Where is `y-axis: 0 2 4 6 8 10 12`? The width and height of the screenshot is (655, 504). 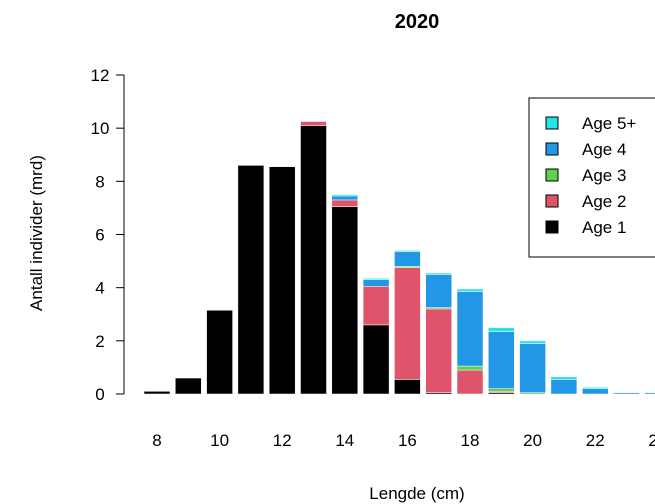 y-axis: 0 2 4 6 8 10 12 is located at coordinates (108, 235).